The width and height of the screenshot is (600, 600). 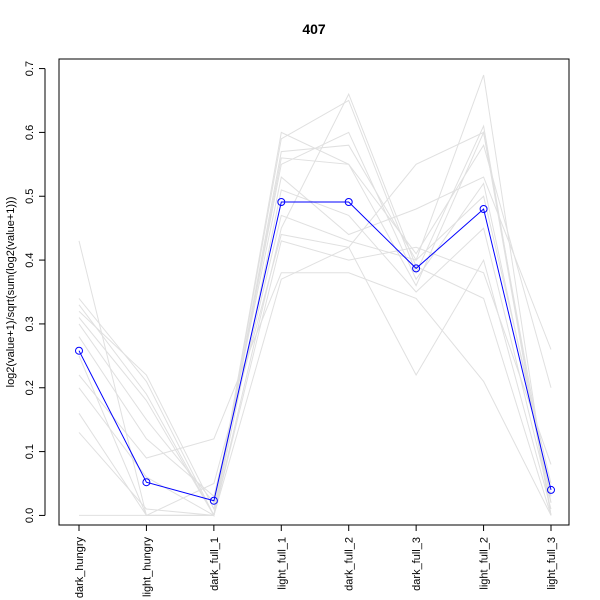 What do you see at coordinates (30, 451) in the screenshot?
I see `y-tick-label: 0.1` at bounding box center [30, 451].